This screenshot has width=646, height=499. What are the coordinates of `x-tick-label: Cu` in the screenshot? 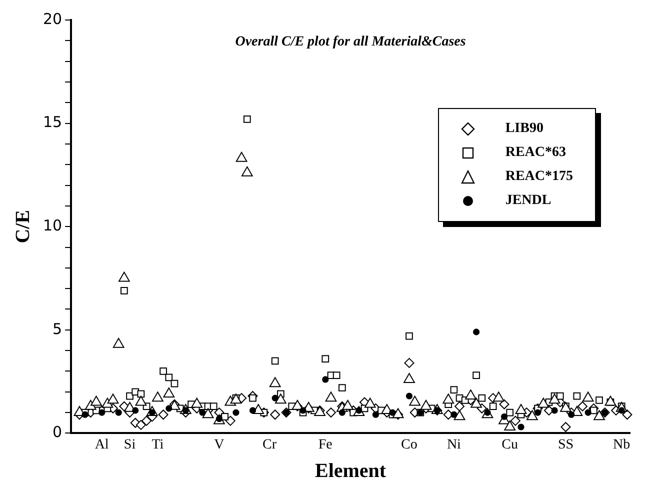 It's located at (510, 444).